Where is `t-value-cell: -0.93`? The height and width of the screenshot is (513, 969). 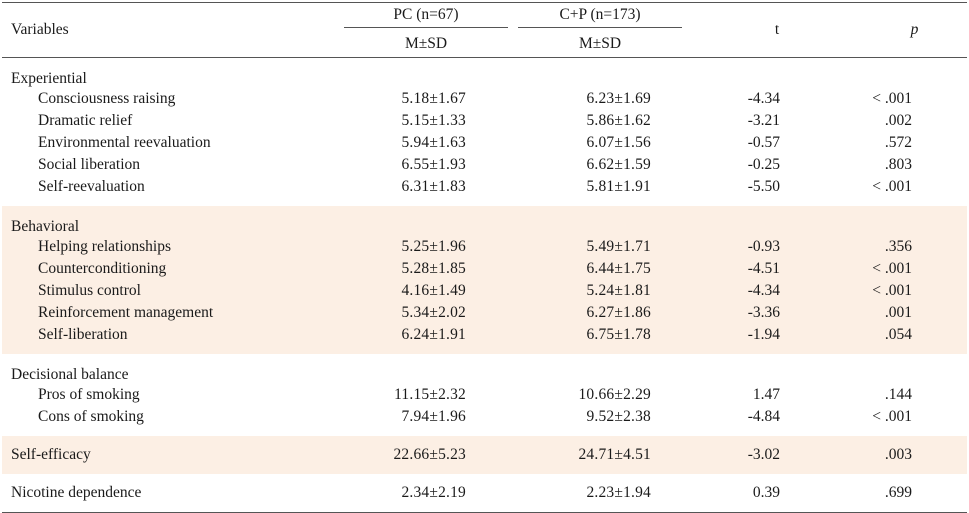 t-value-cell: -0.93 is located at coordinates (762, 247).